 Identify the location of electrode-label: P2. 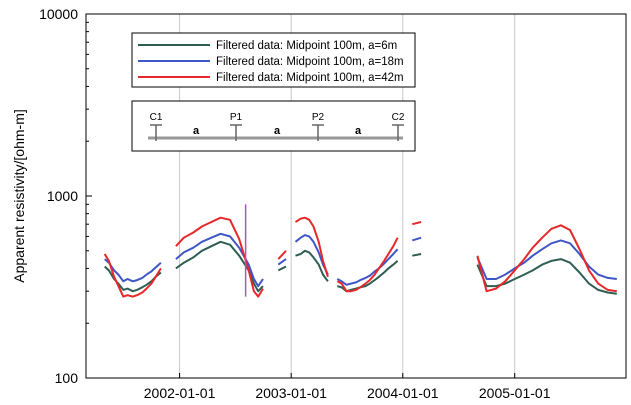
(318, 117).